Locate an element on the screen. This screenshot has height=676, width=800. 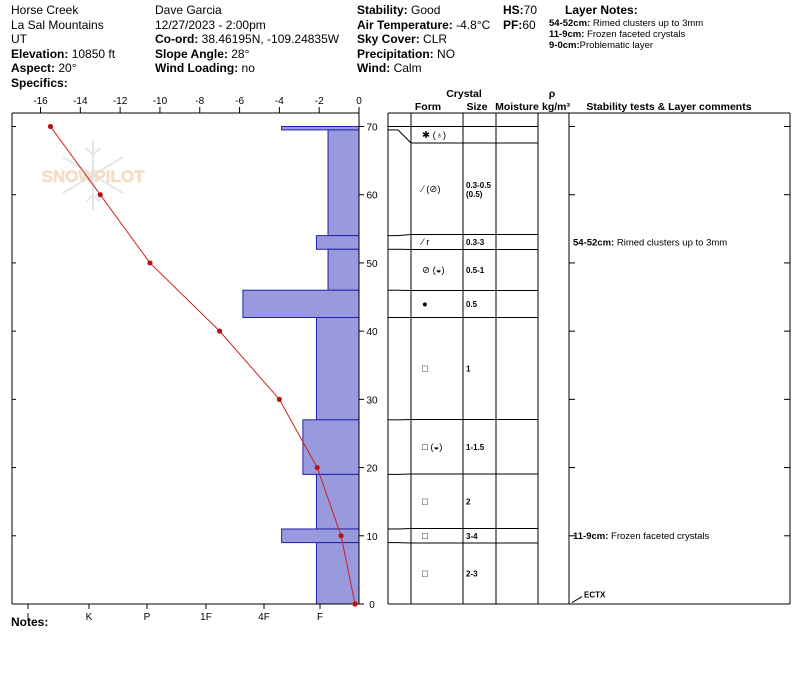
layer-size: 2-3 is located at coordinates (472, 574).